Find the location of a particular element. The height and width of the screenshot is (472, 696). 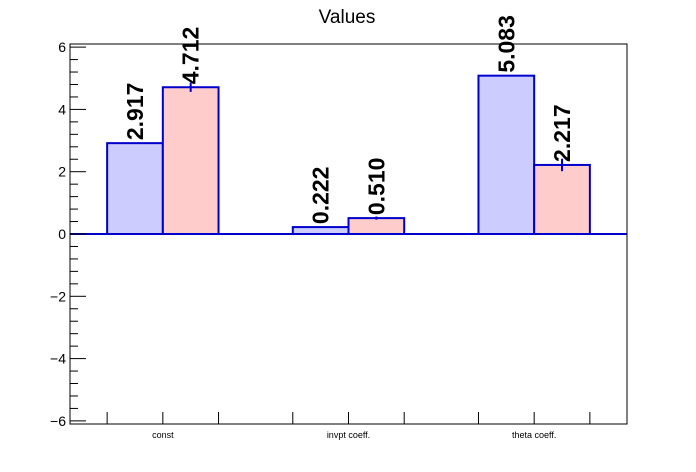

y-tick-label-1: −6 is located at coordinates (58, 421).